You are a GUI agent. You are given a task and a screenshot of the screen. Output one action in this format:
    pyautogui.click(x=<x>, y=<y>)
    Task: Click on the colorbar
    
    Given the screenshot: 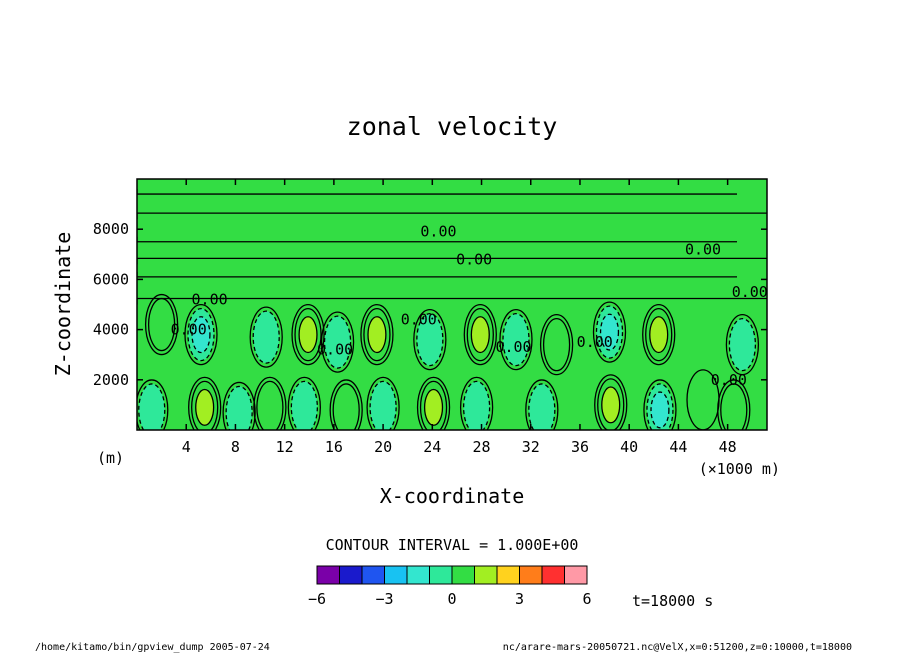 What is the action you would take?
    pyautogui.click(x=452, y=575)
    